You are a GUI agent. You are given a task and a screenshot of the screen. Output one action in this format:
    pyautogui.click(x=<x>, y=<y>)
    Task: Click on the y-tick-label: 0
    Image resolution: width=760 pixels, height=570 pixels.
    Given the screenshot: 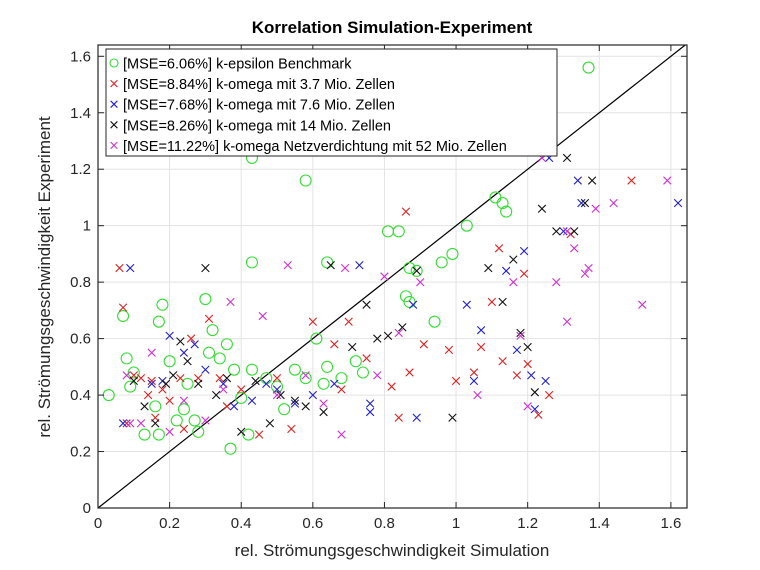 What is the action you would take?
    pyautogui.click(x=87, y=508)
    